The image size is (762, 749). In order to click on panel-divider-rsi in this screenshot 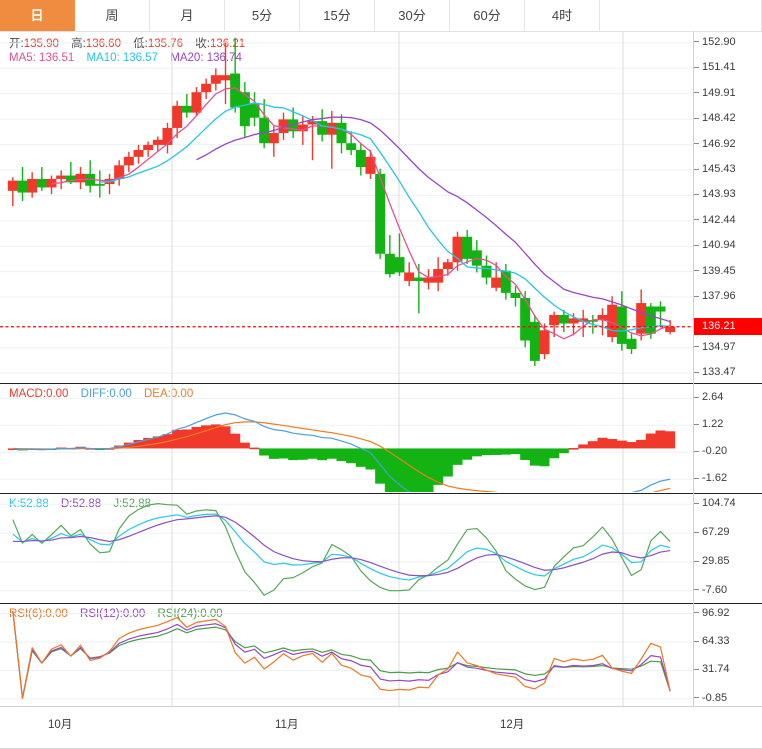, I will do `click(381, 603)`.